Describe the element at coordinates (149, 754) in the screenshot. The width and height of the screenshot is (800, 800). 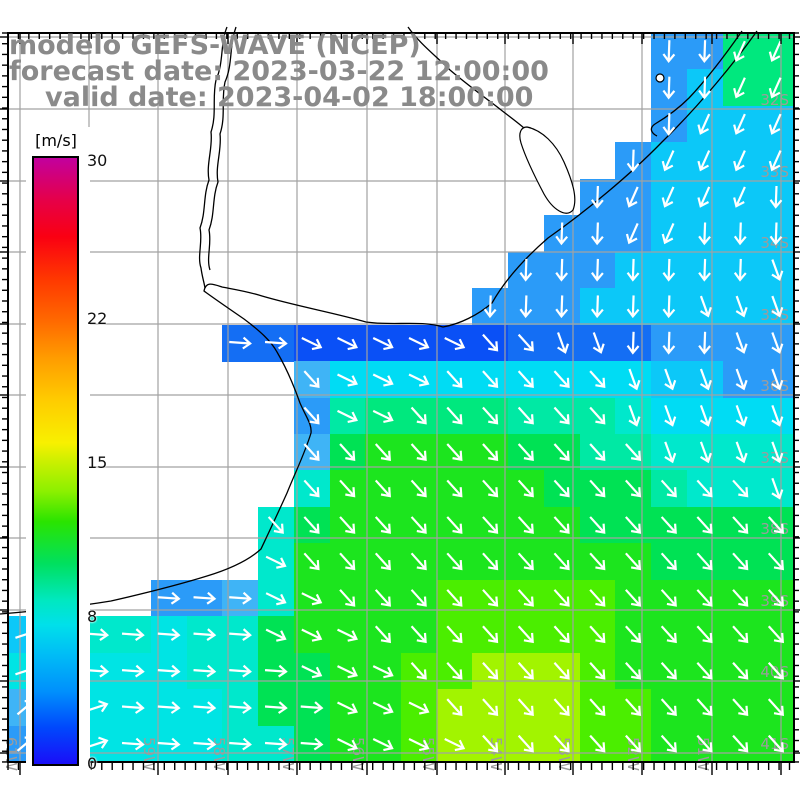
I see `lon-label: 59W` at that location.